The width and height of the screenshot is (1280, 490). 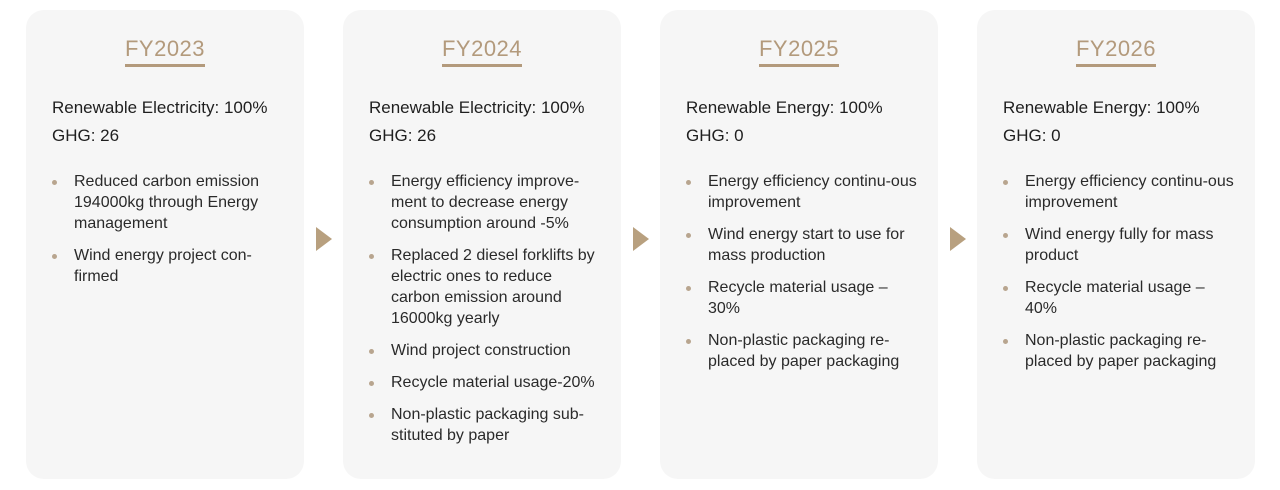 What do you see at coordinates (486, 350) in the screenshot?
I see `bullet-item: Wind project construction` at bounding box center [486, 350].